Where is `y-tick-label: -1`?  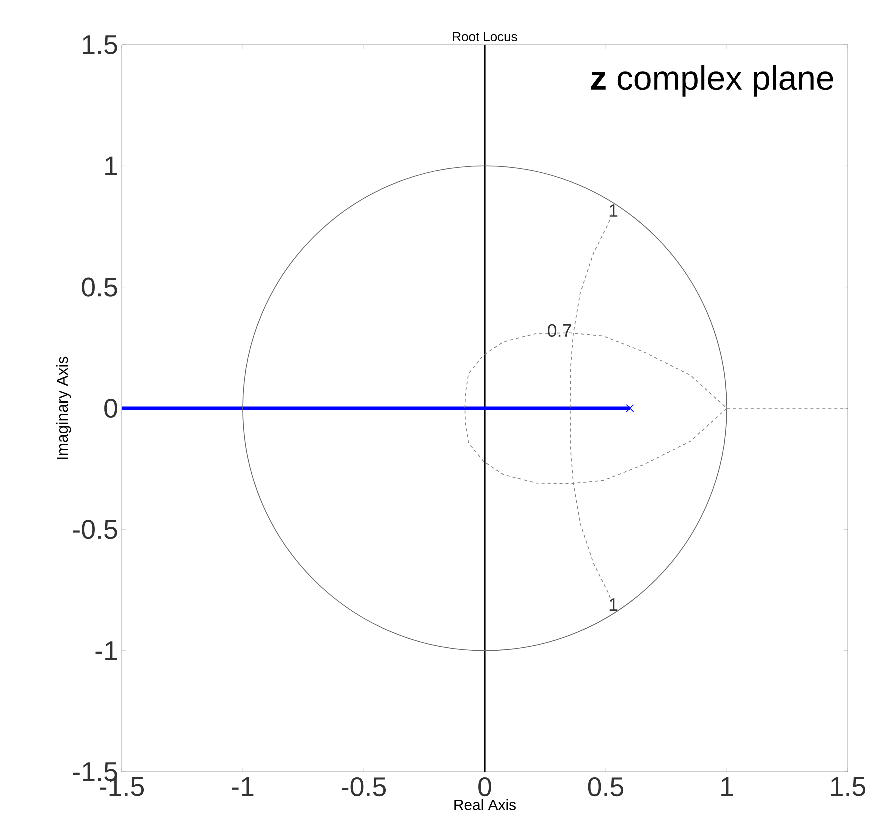
y-tick-label: -1 is located at coordinates (107, 651).